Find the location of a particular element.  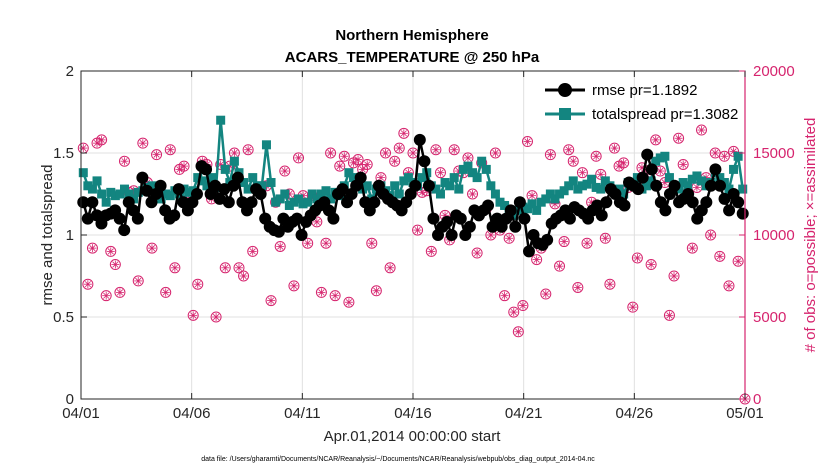

x-tick-label: 04/26 is located at coordinates (635, 413).